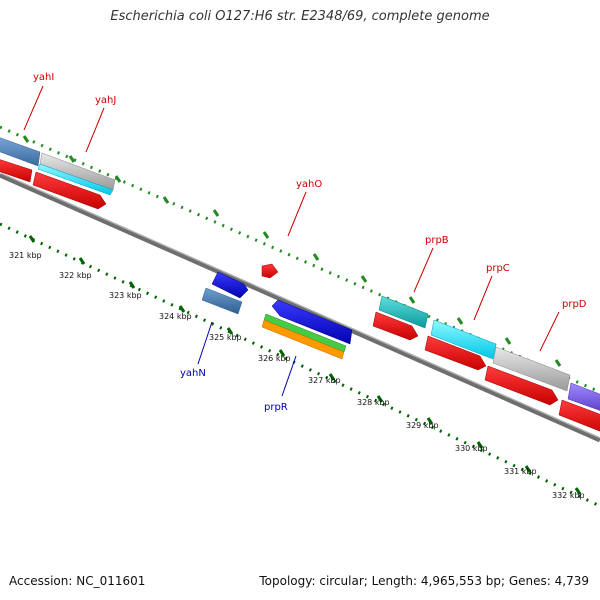 The width and height of the screenshot is (600, 600). What do you see at coordinates (193, 373) in the screenshot?
I see `label-yahN: yahN` at bounding box center [193, 373].